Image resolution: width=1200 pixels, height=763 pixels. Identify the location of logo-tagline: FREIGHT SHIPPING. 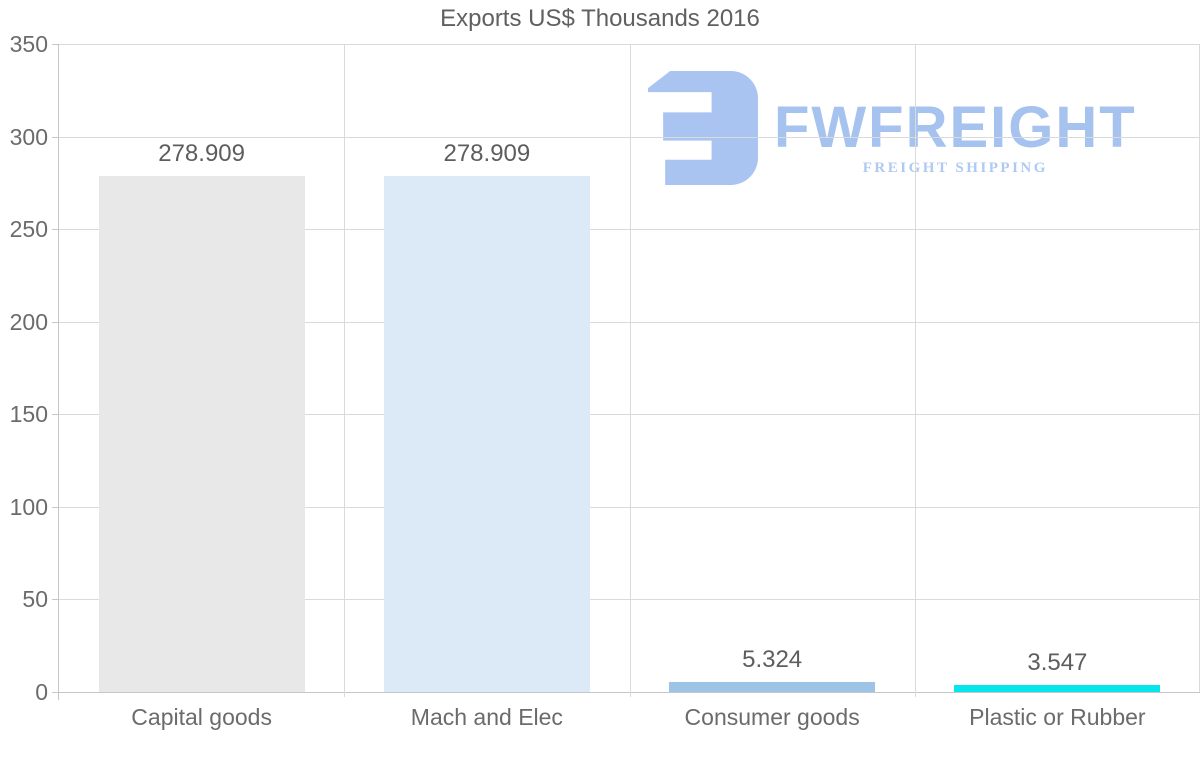
(955, 168).